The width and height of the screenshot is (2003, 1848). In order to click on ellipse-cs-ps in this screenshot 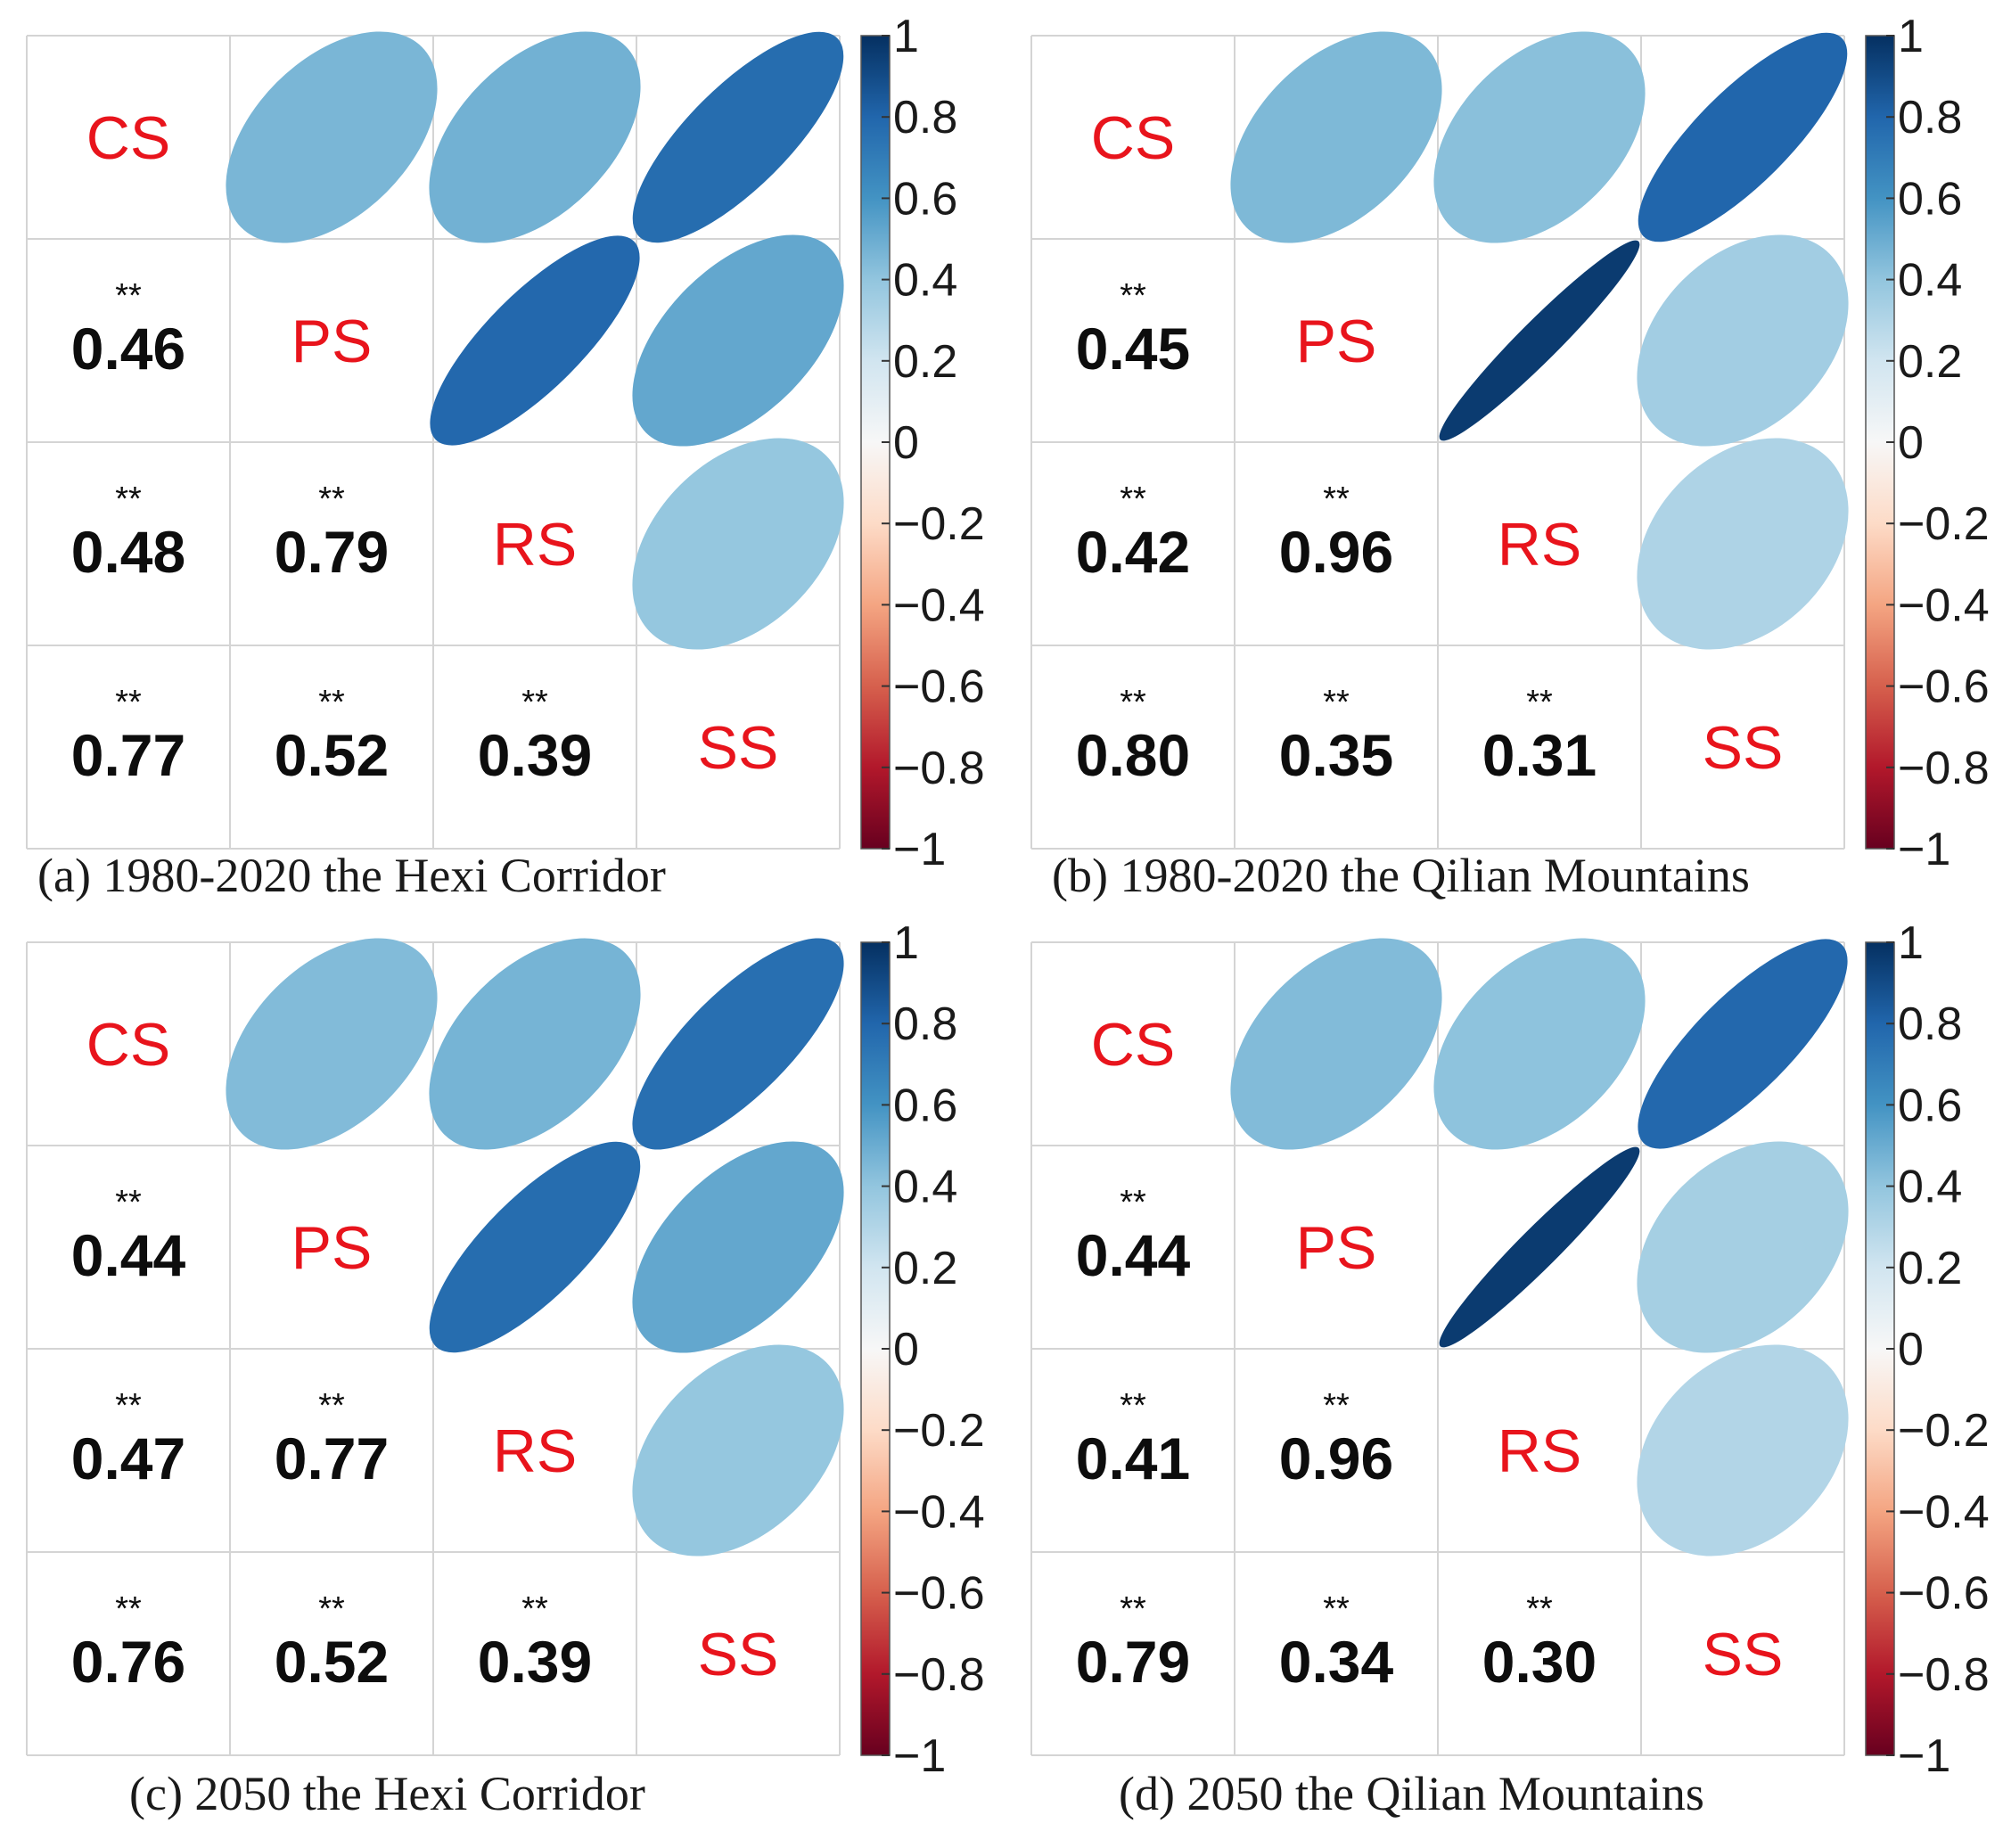, I will do `click(1336, 137)`.